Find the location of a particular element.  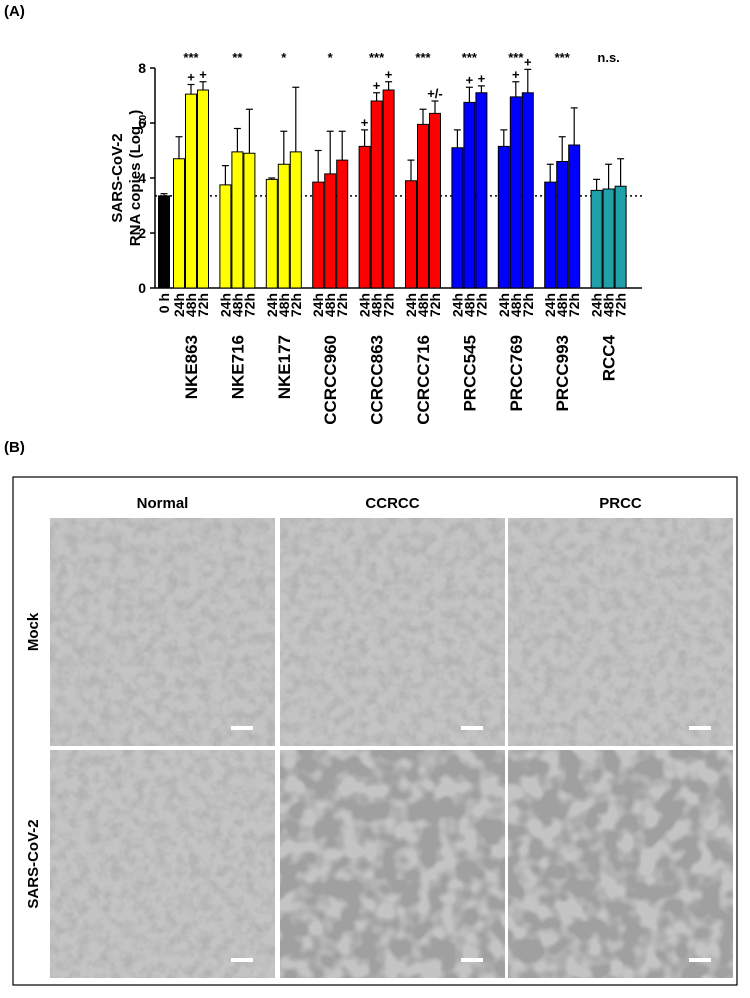

row-header: SARS-CoV-2 is located at coordinates (33, 863).